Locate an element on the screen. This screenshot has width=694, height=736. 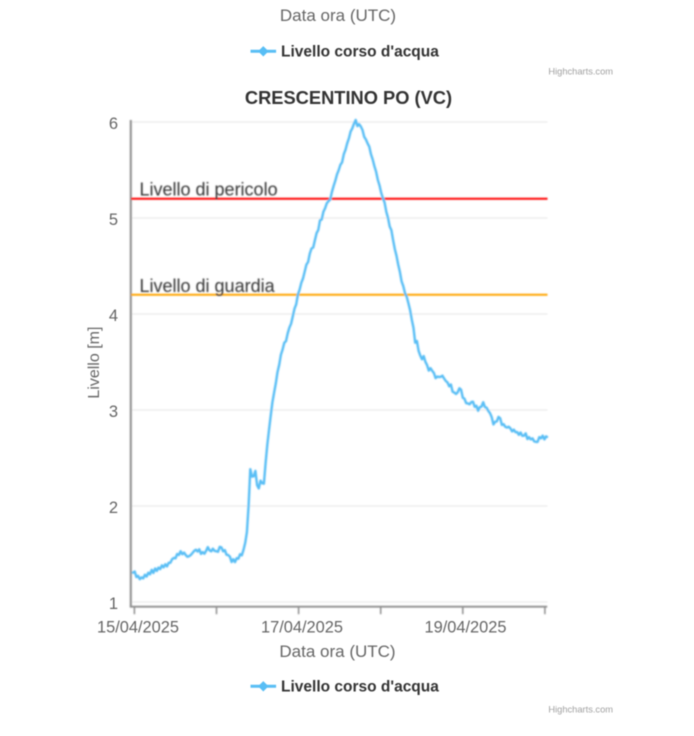
svg-text: 17/04/2025 is located at coordinates (302, 628).